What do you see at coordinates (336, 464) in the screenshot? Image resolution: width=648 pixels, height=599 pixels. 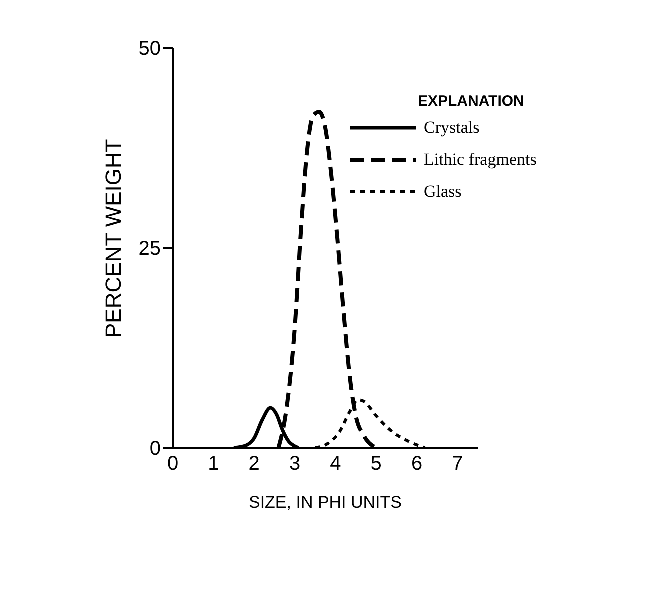 I see `x-tick-label: 4` at bounding box center [336, 464].